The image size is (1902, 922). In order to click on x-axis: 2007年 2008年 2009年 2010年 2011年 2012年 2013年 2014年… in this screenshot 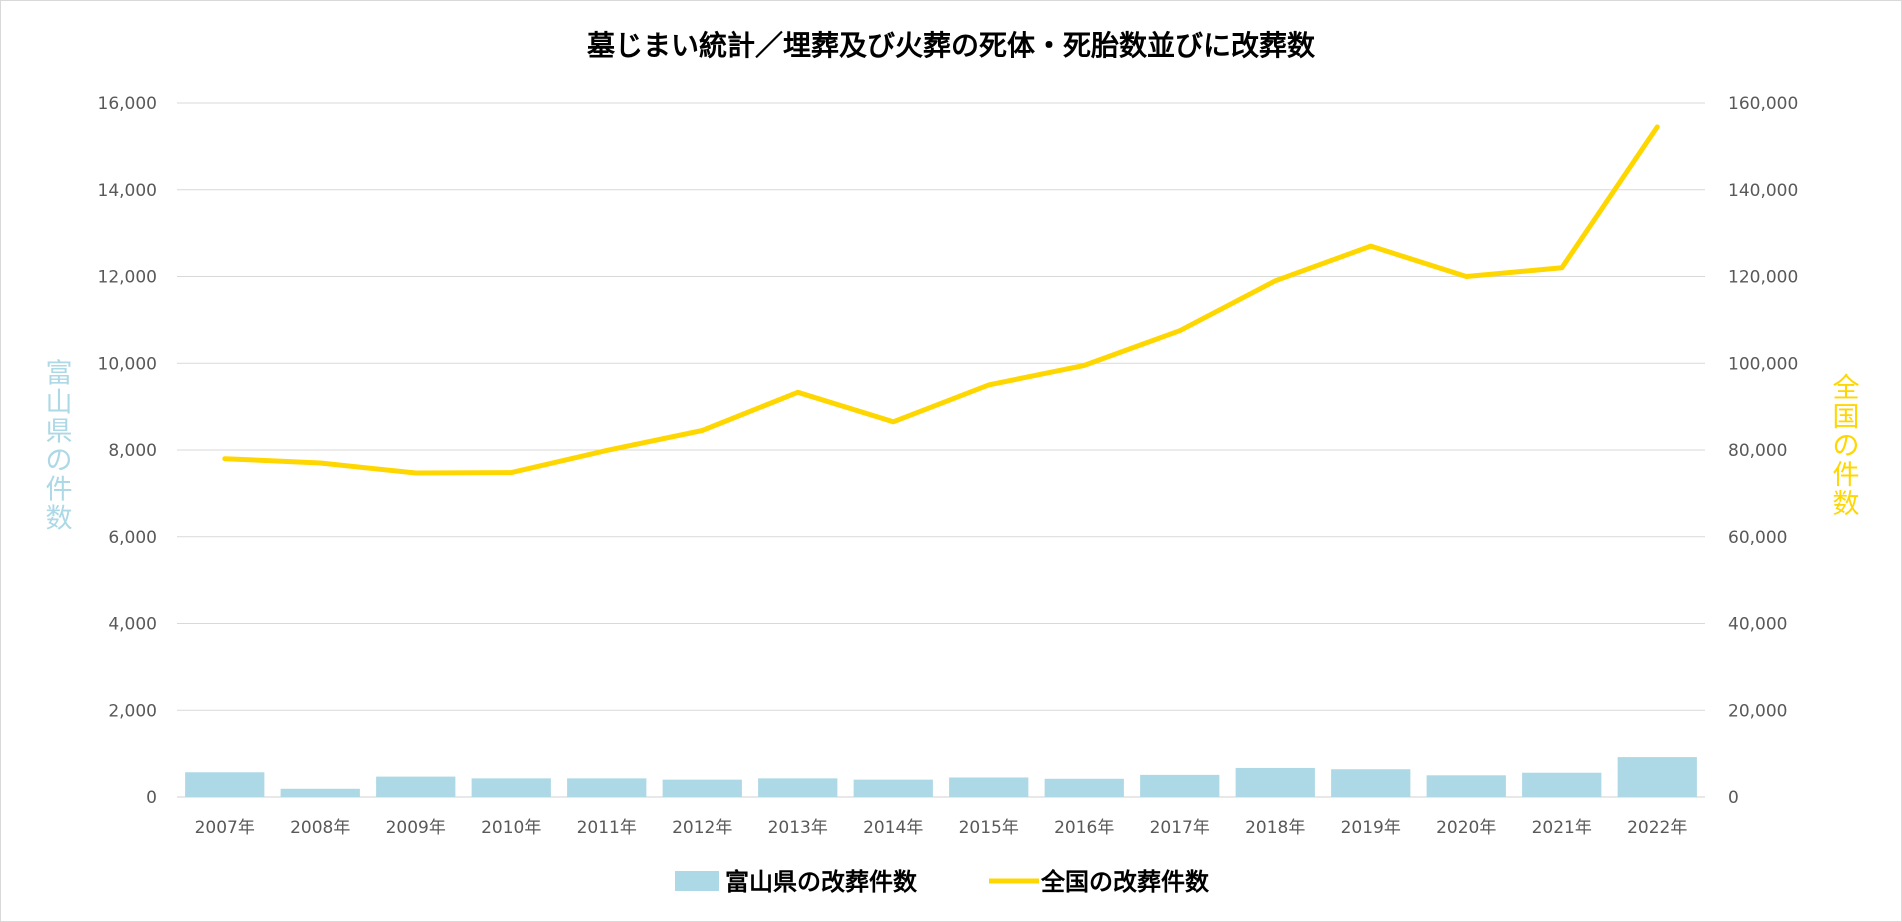, I will do `click(941, 828)`.